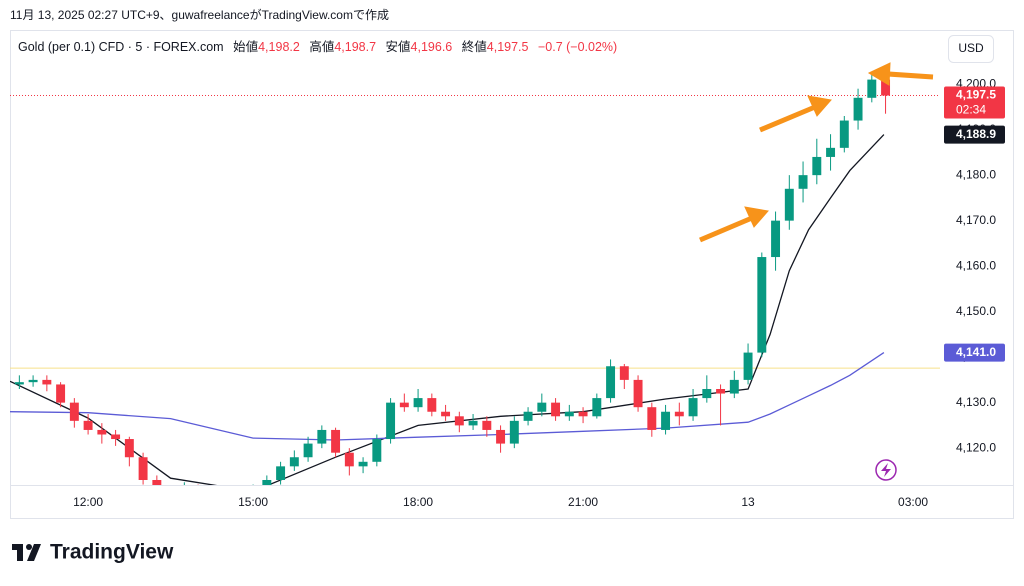 The image size is (1024, 586). Describe the element at coordinates (816, 152) in the screenshot. I see `annotations` at that location.